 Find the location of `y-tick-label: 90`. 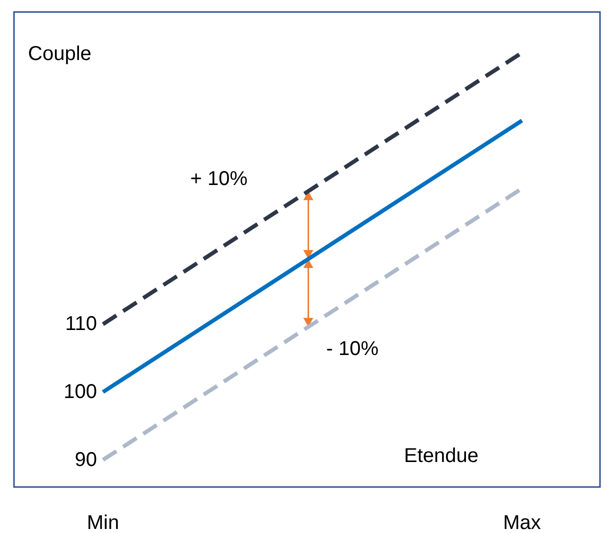

y-tick-label: 90 is located at coordinates (85, 459).